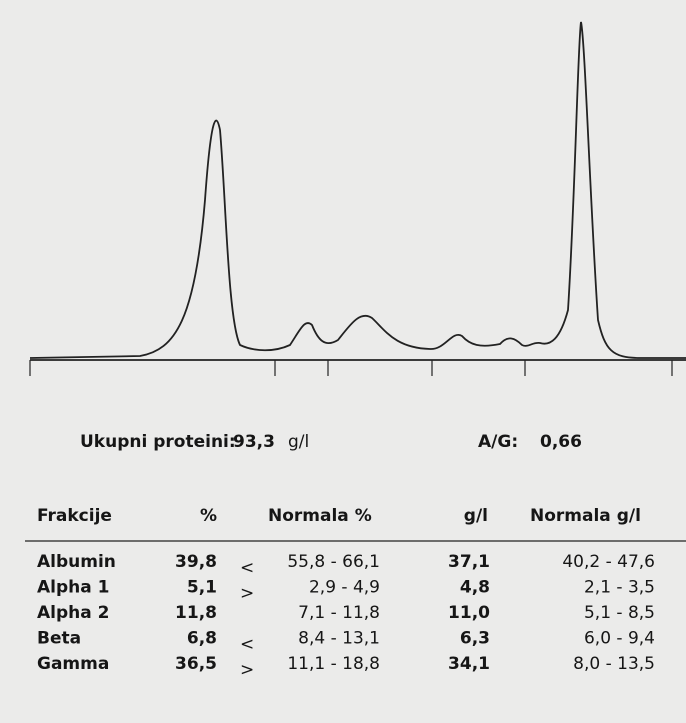  What do you see at coordinates (73, 613) in the screenshot?
I see `cell-name: Alpha 2` at bounding box center [73, 613].